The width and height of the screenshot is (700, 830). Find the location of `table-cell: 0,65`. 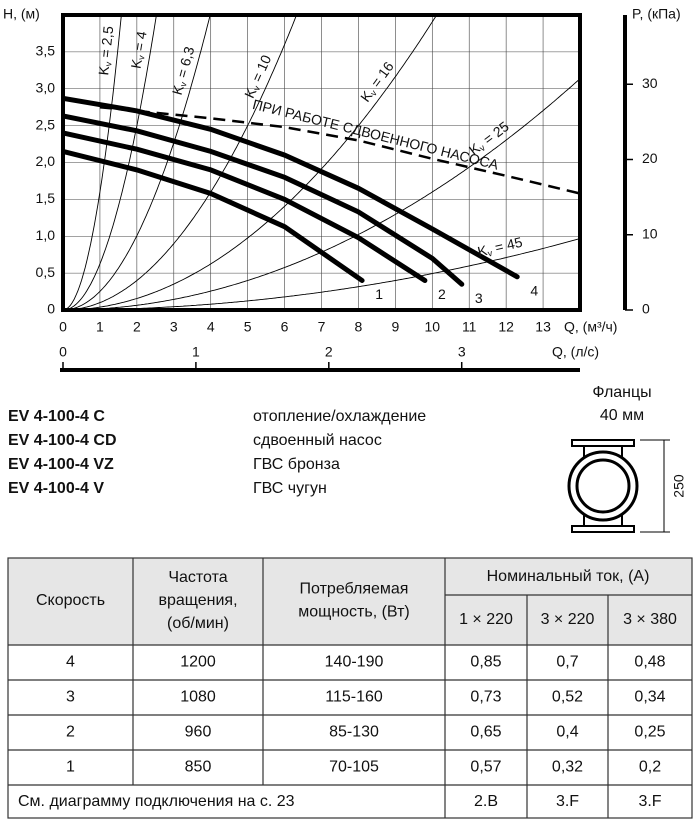

table-cell: 0,65 is located at coordinates (485, 732).